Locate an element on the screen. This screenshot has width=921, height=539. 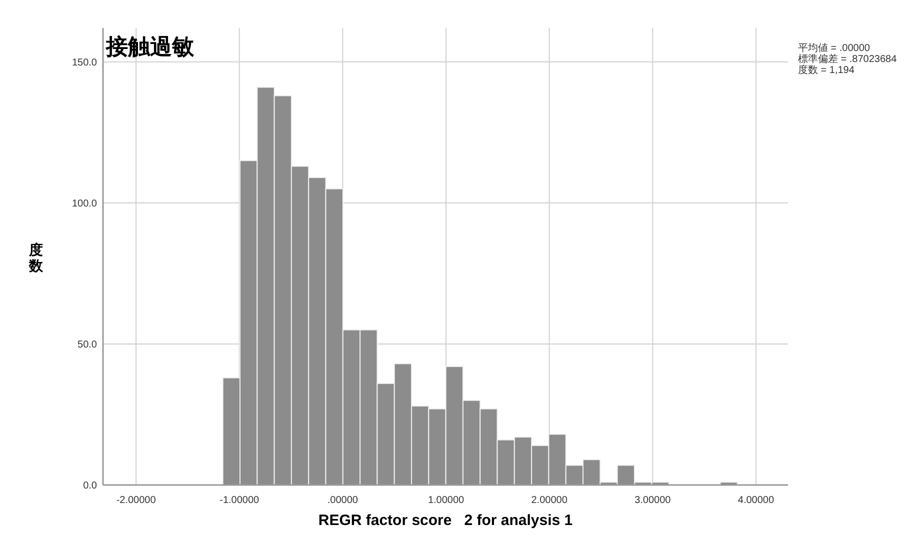
x-tick-label: -2.00000 is located at coordinates (136, 500).